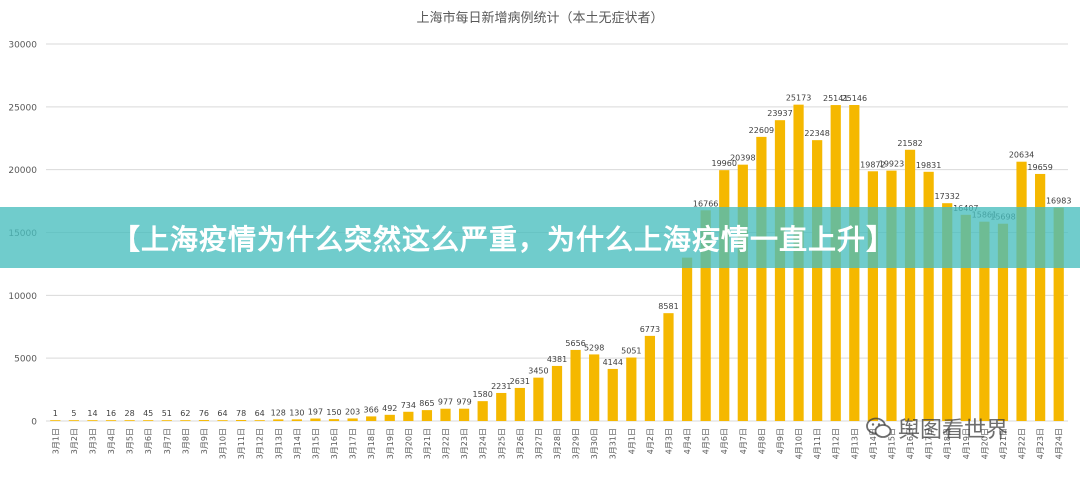 The height and width of the screenshot is (481, 1080). What do you see at coordinates (879, 428) in the screenshot?
I see `wechat-icon` at bounding box center [879, 428].